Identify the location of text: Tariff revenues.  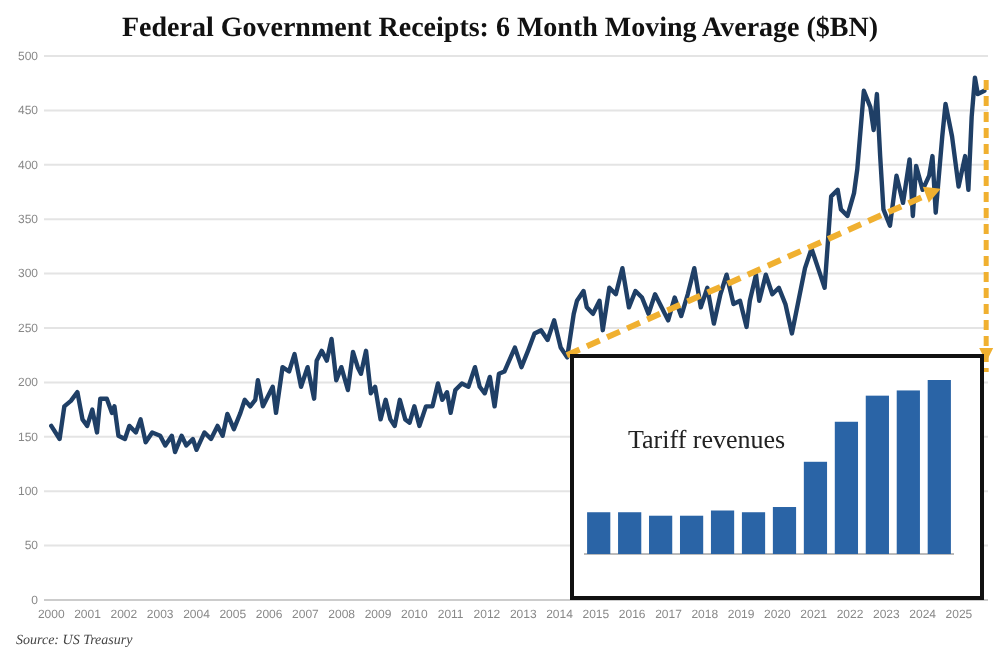
(707, 439).